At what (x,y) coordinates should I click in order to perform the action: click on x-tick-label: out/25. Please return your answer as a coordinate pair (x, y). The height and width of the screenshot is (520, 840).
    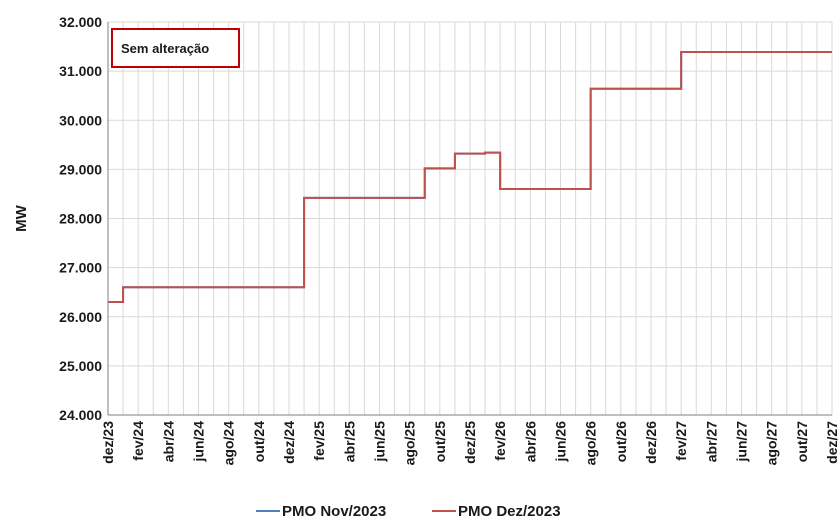
    Looking at the image, I should click on (440, 441).